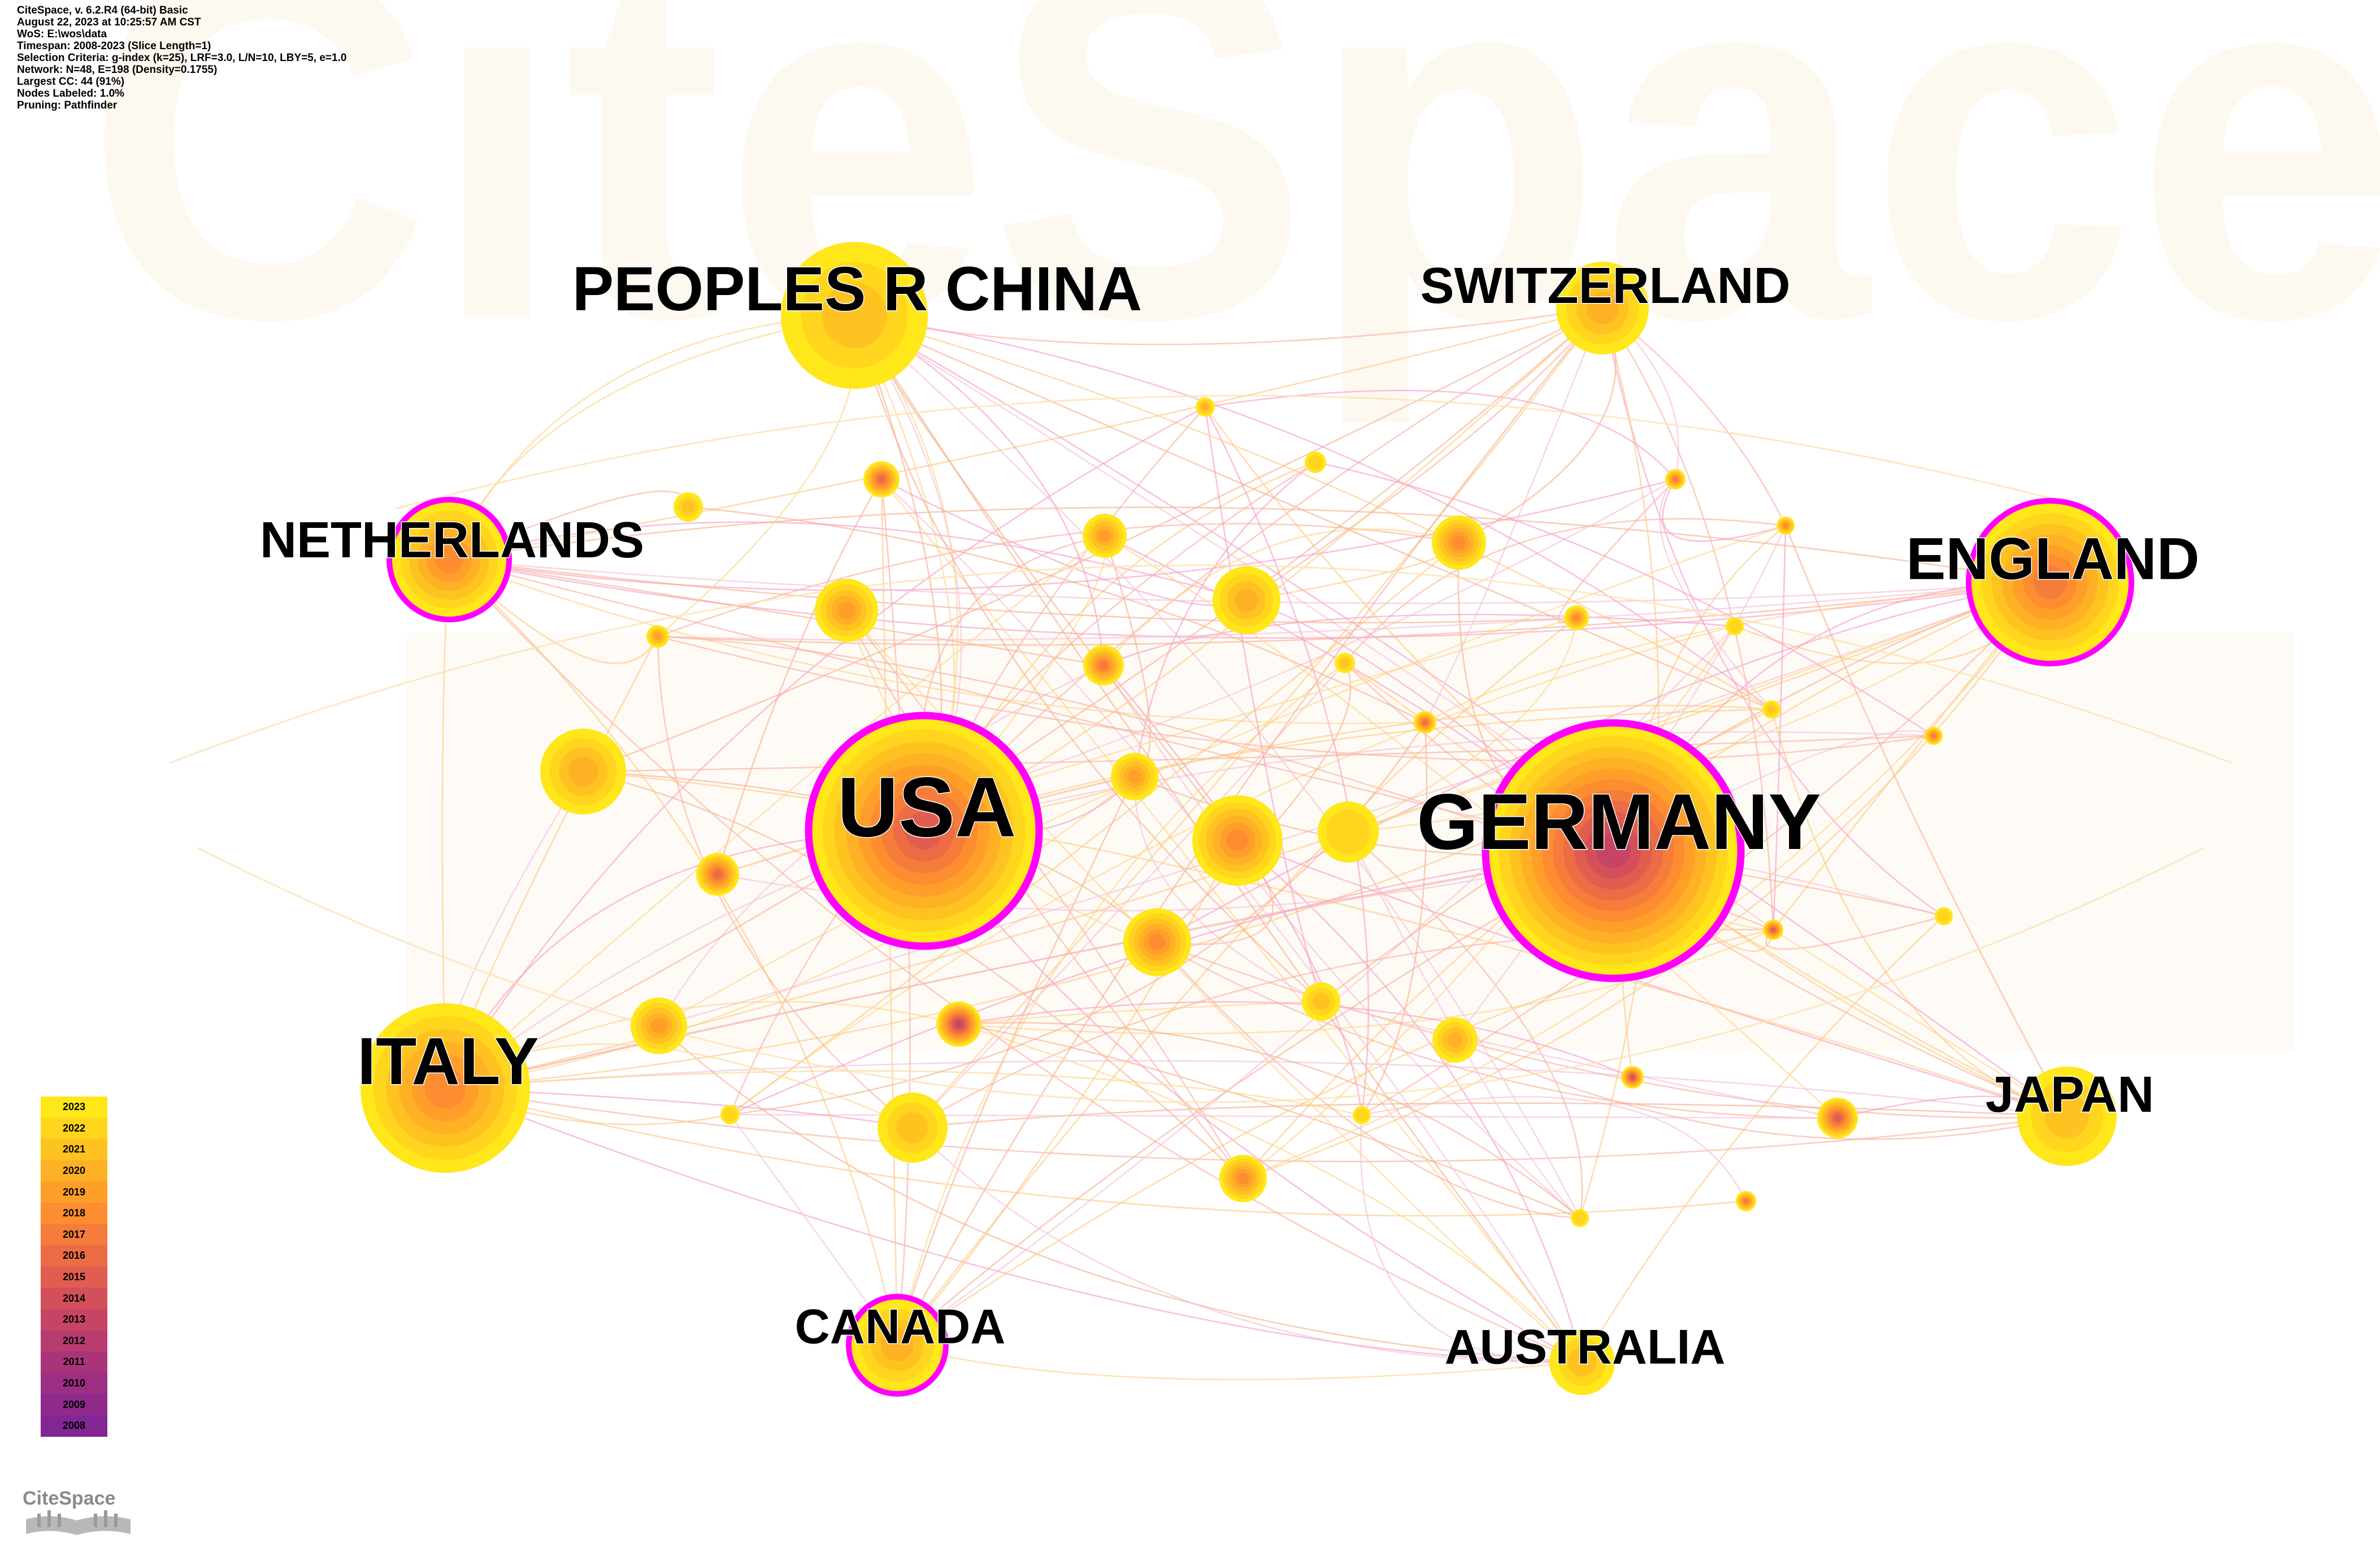 The image size is (2380, 1547). I want to click on country-node-germany, so click(1613, 850).